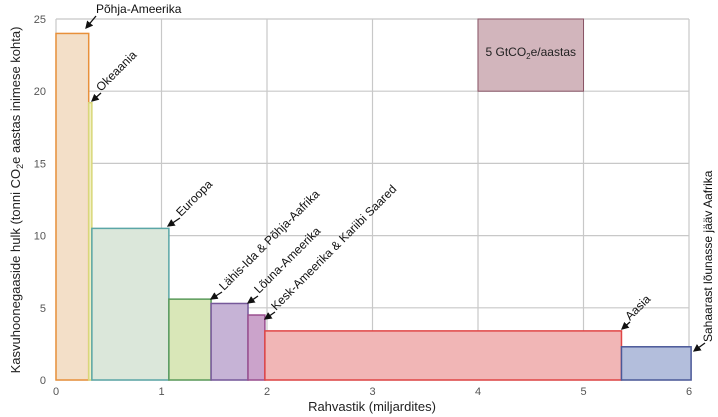 This screenshot has height=417, width=718. I want to click on y-tick-label: 10, so click(40, 237).